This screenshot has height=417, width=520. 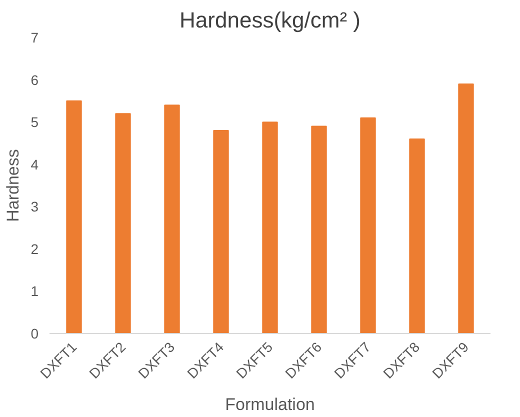 I want to click on y-tick-label: 1, so click(x=34, y=291).